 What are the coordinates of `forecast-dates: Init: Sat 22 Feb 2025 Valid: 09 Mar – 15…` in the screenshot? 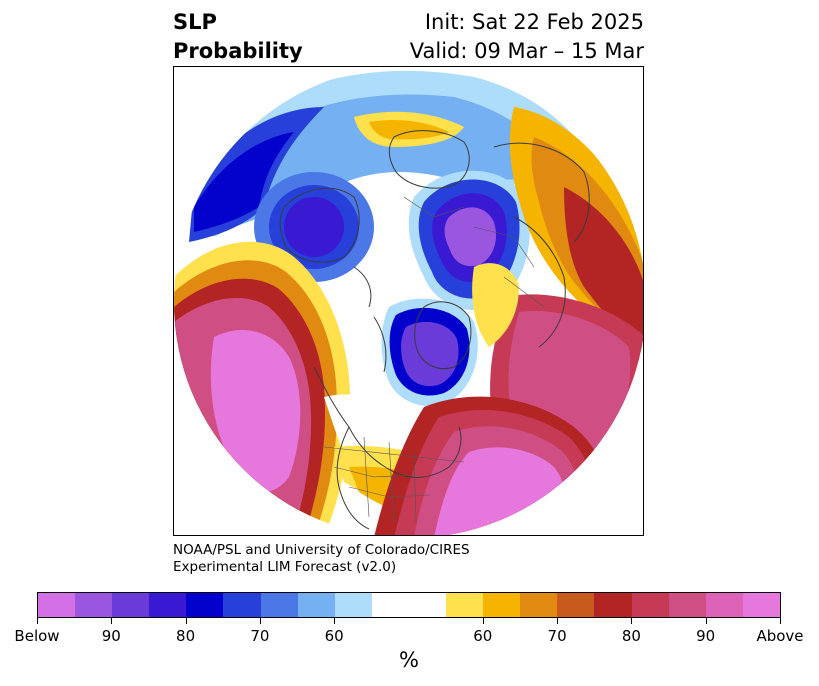 It's located at (527, 37).